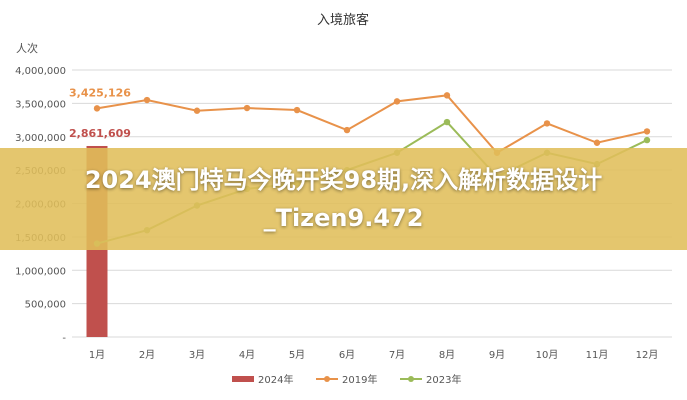 This screenshot has width=687, height=400. What do you see at coordinates (597, 355) in the screenshot?
I see `x-tick-label: 11月` at bounding box center [597, 355].